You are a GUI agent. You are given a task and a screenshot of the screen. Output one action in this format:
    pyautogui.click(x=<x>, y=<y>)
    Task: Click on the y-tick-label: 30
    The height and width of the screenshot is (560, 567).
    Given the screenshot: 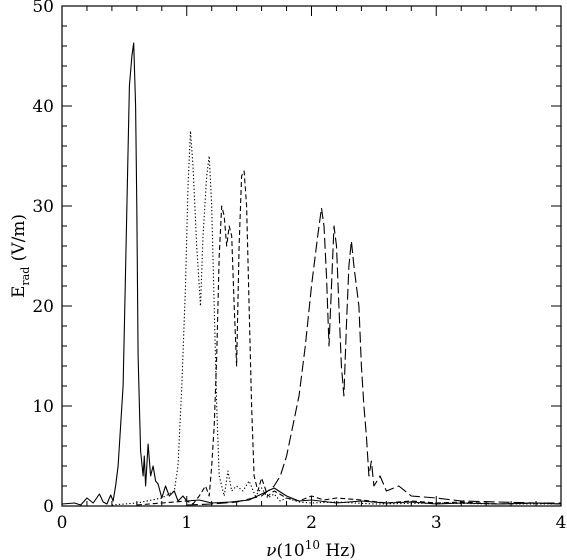 What is the action you would take?
    pyautogui.click(x=43, y=207)
    